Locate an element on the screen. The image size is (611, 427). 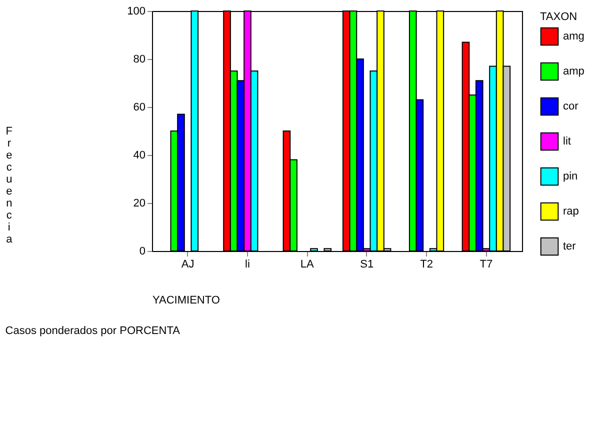
legend-label: amg is located at coordinates (573, 36).